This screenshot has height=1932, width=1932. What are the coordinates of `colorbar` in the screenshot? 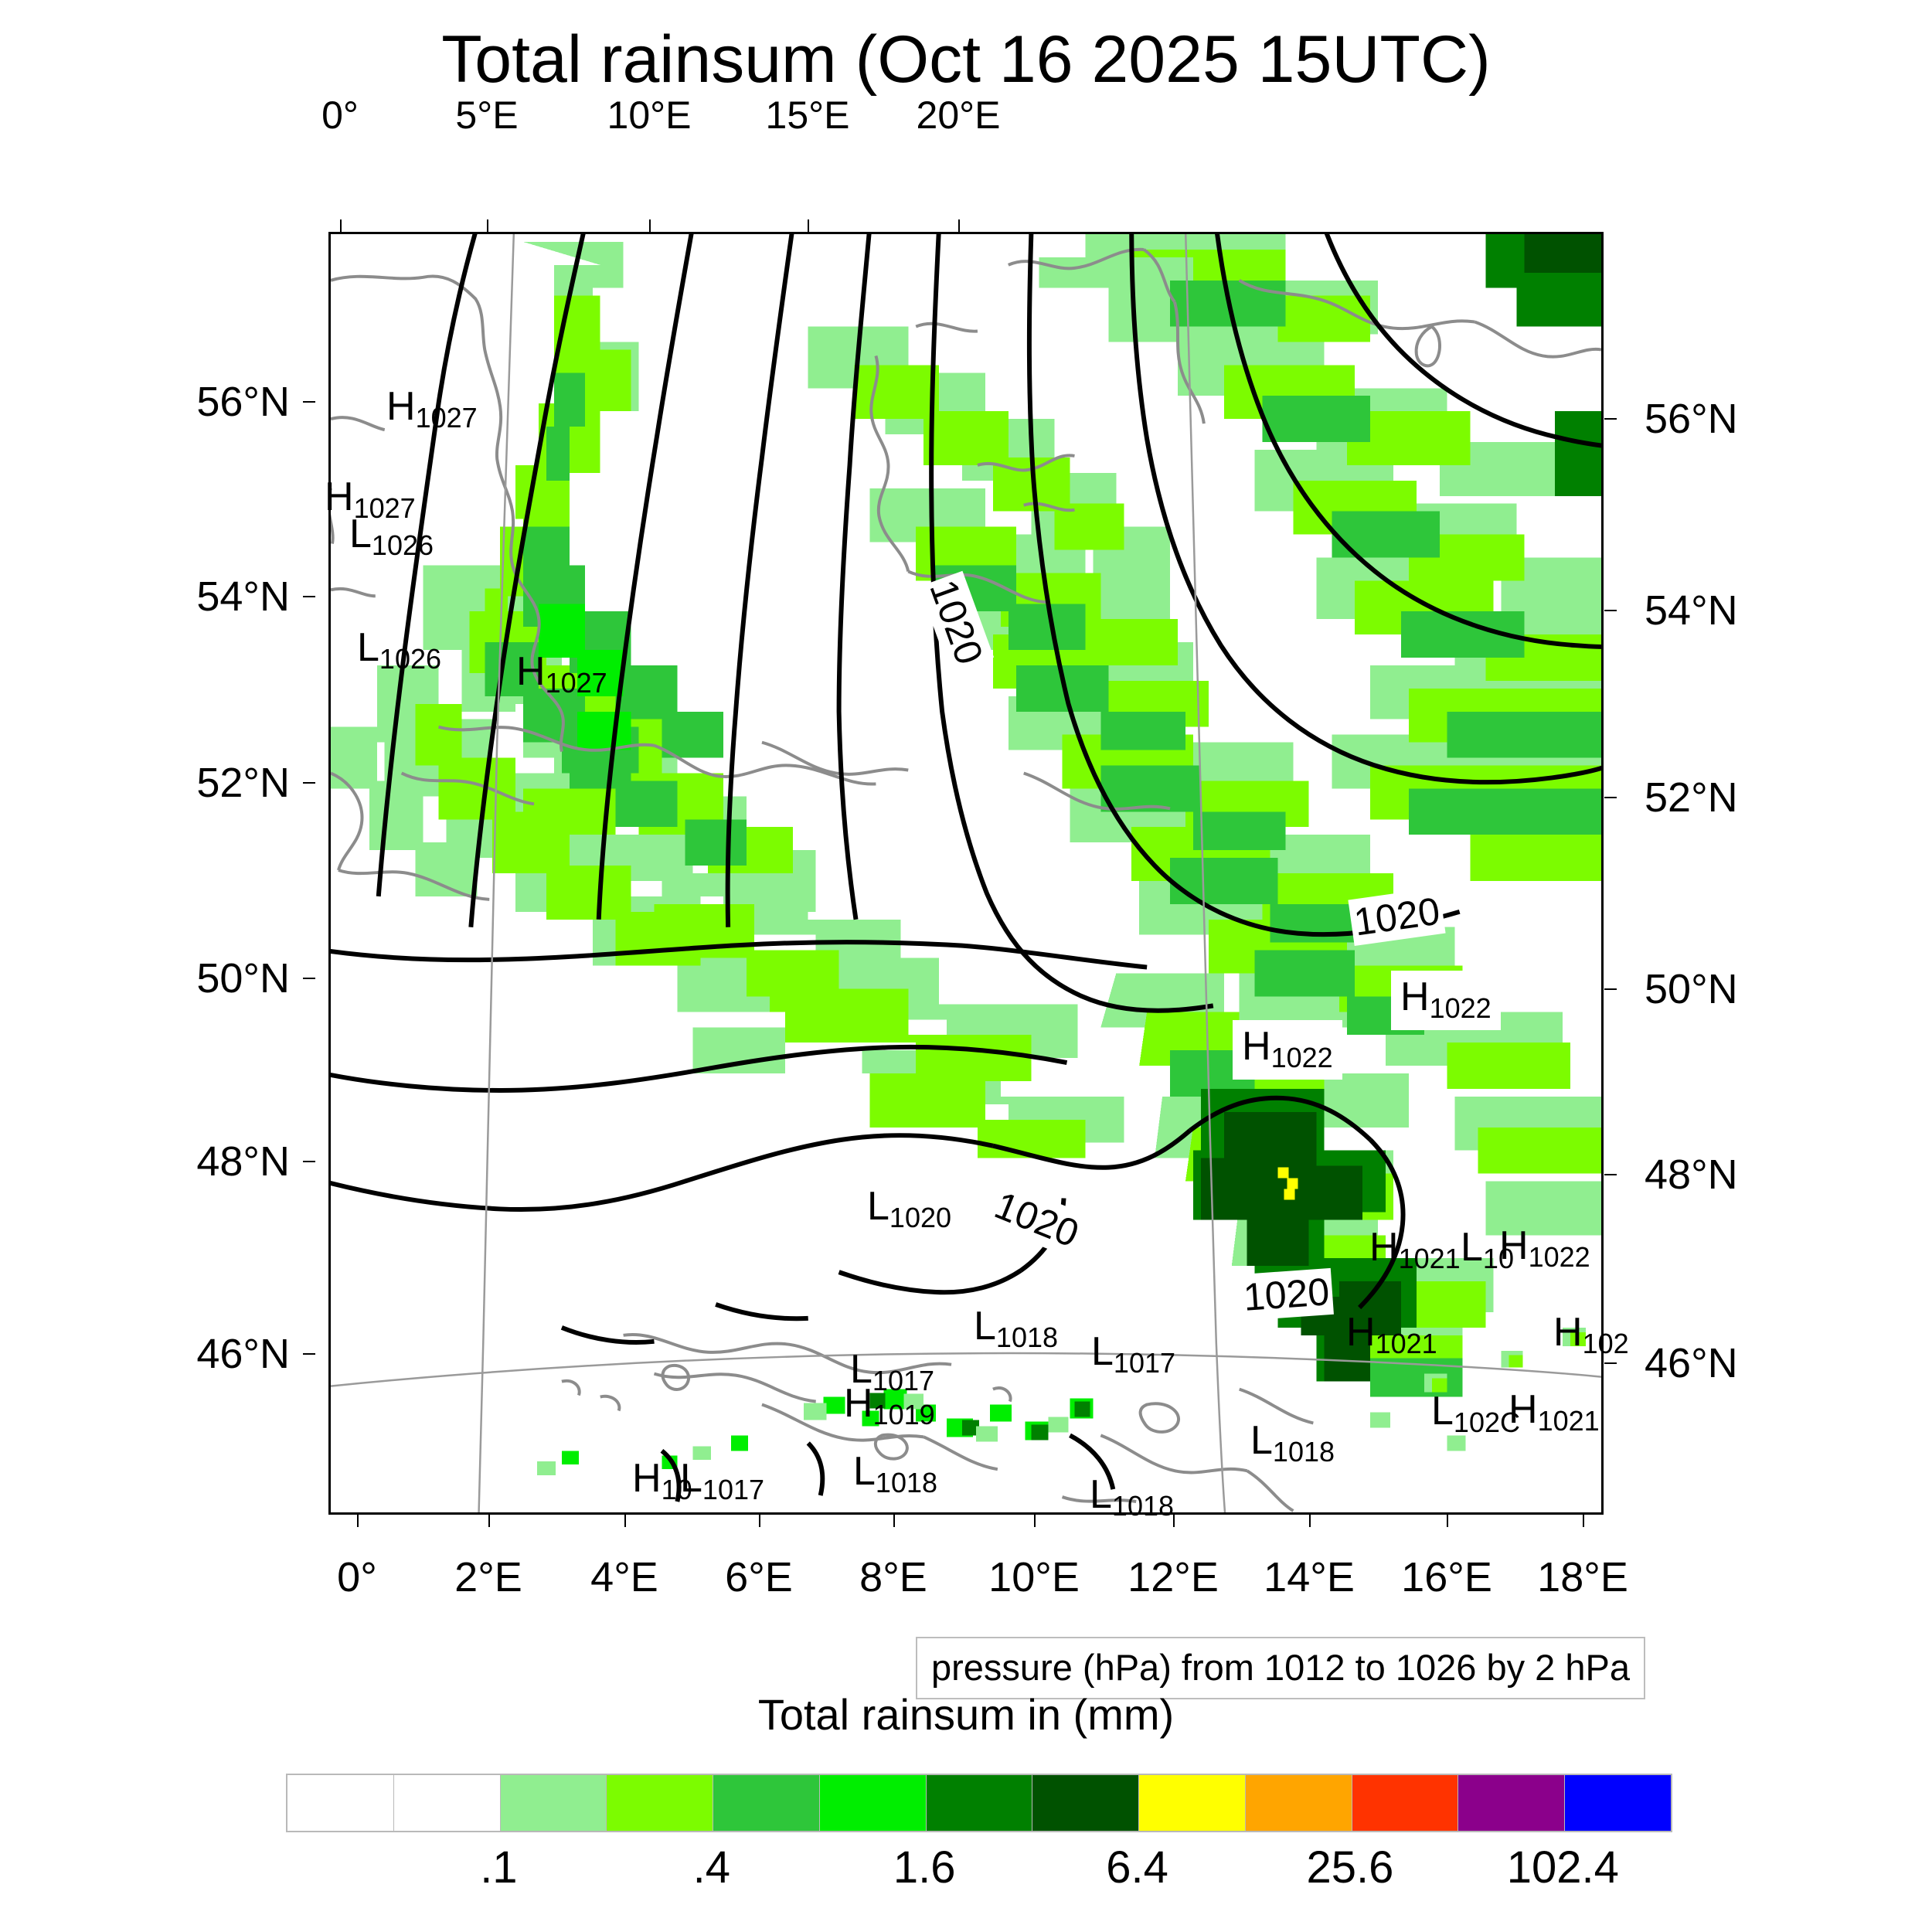 It's located at (979, 1803).